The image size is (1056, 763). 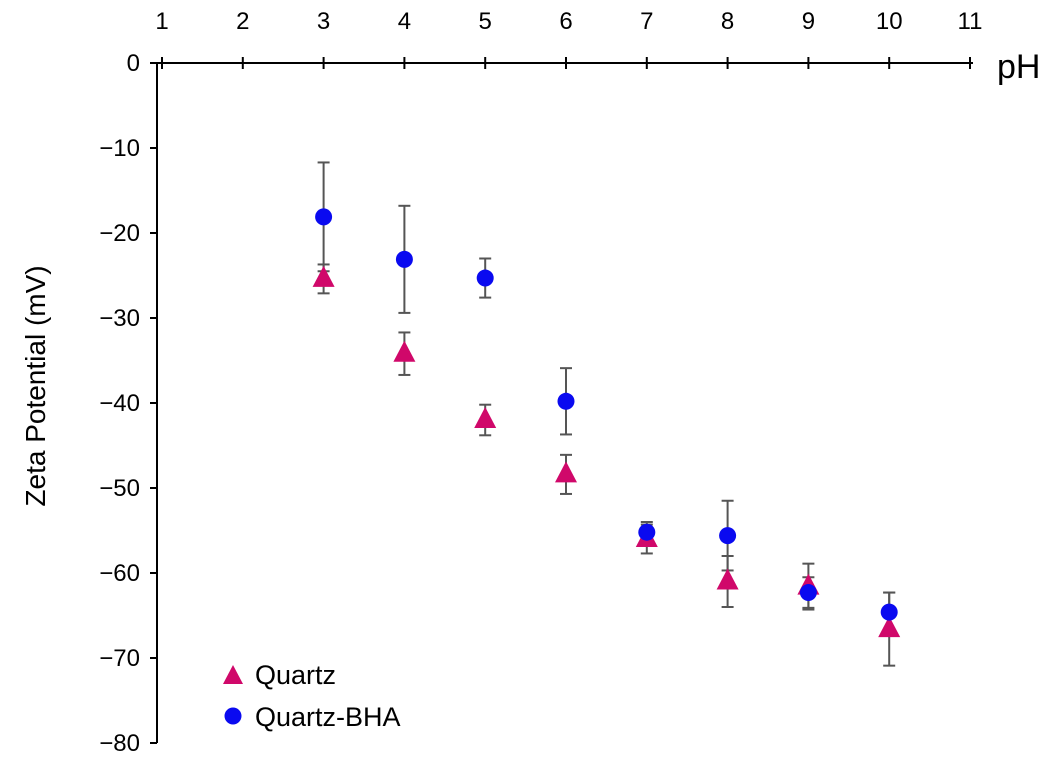 I want to click on legend-label-quartz-bha: Quartz-BHA, so click(x=328, y=717).